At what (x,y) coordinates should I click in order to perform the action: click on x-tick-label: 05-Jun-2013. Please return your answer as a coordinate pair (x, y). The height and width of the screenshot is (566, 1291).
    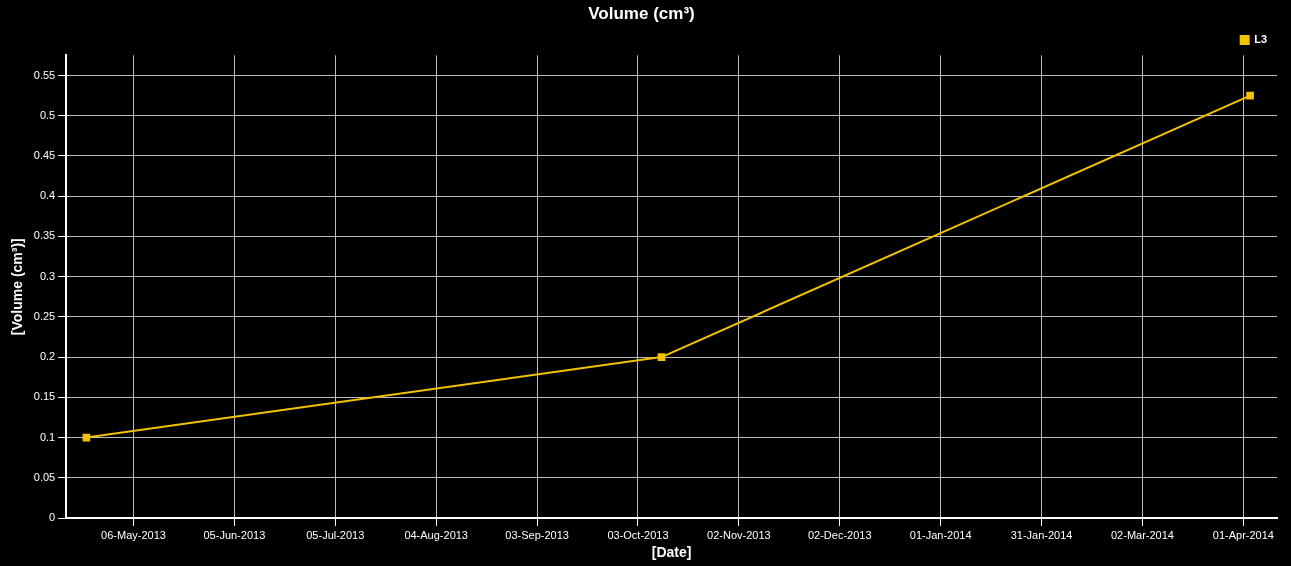
    Looking at the image, I should click on (234, 534).